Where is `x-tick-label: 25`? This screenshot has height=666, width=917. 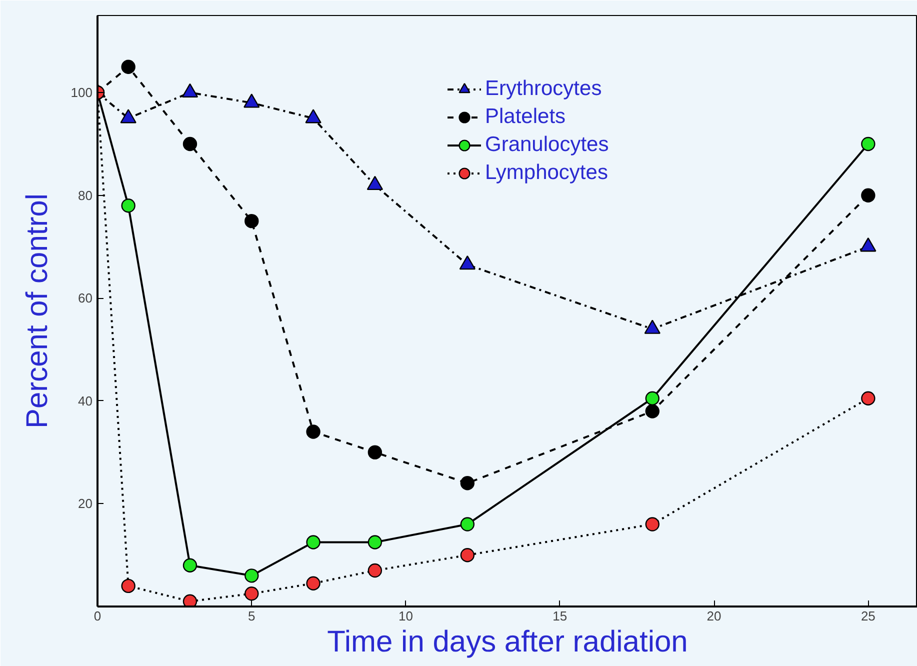
x-tick-label: 25 is located at coordinates (868, 616).